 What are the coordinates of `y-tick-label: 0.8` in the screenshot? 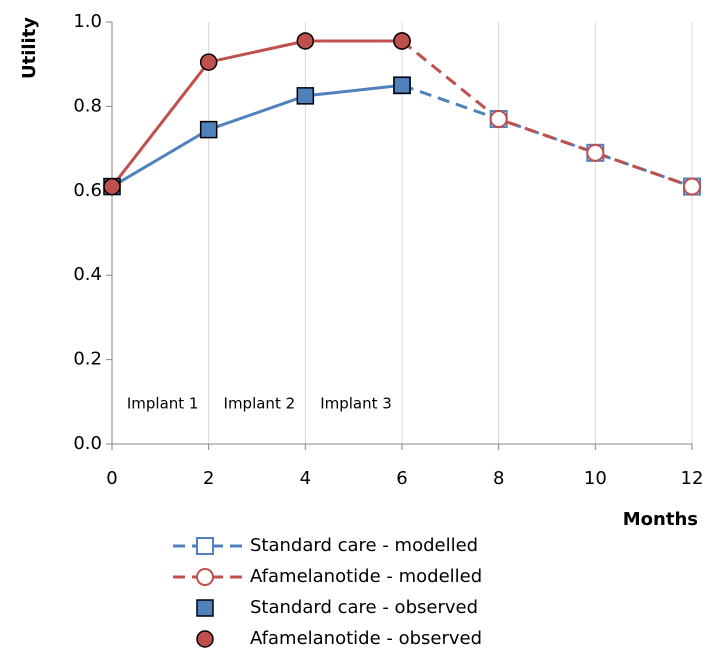 It's located at (87, 105).